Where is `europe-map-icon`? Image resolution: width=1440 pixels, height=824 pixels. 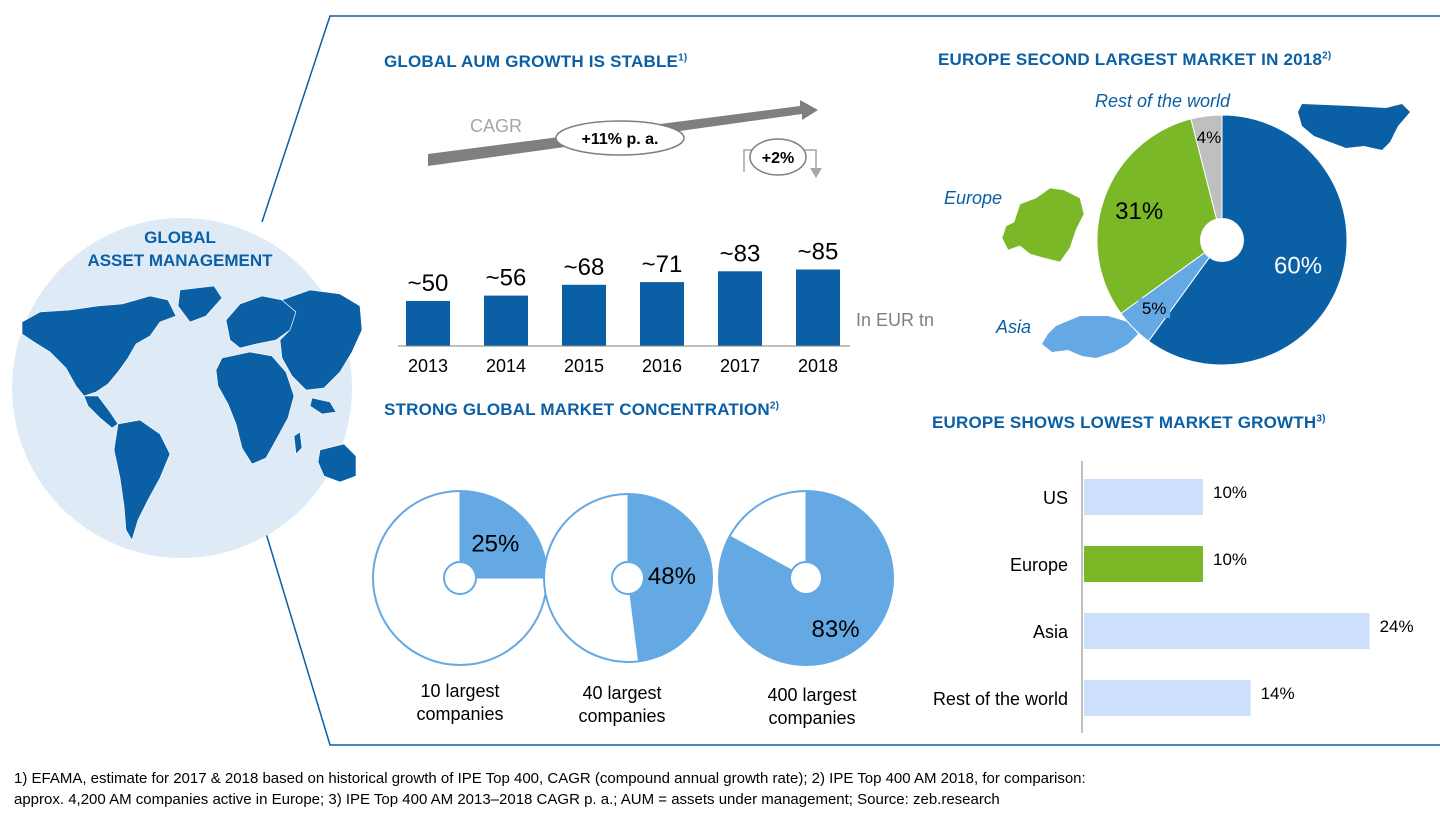
europe-map-icon is located at coordinates (1043, 225).